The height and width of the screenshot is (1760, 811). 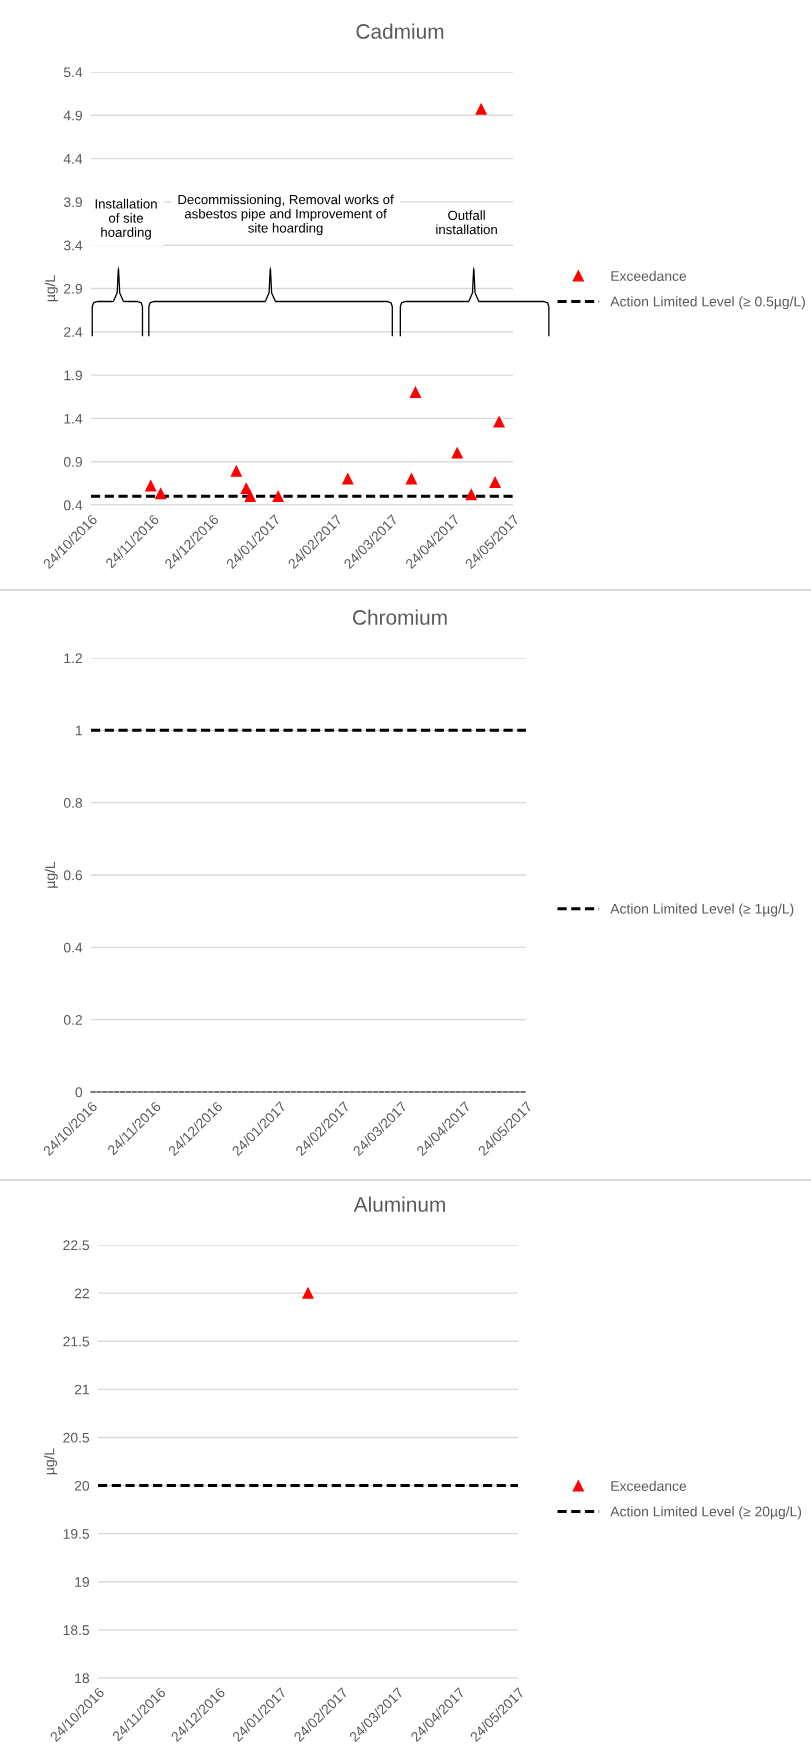 I want to click on y-tick-label: 0.8, so click(x=73, y=803).